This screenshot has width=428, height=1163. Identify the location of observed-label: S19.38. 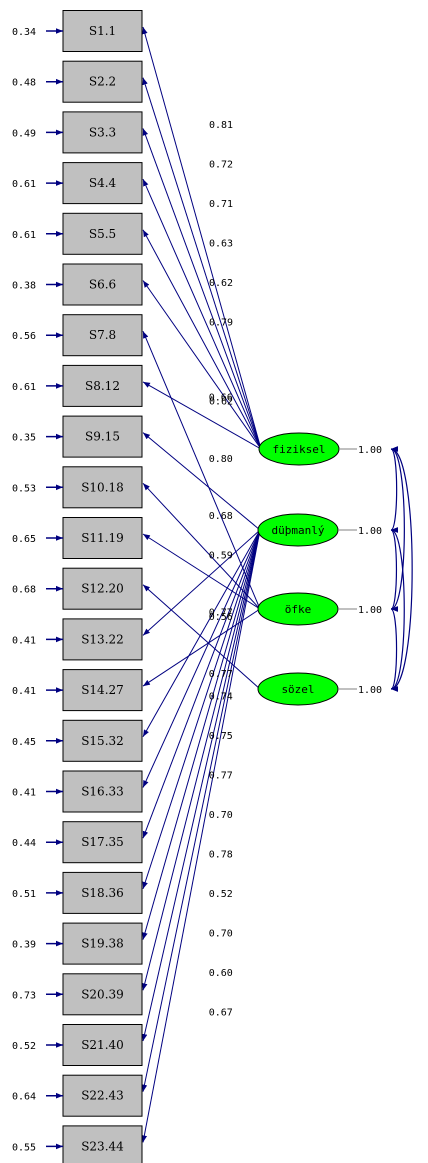
(102, 944).